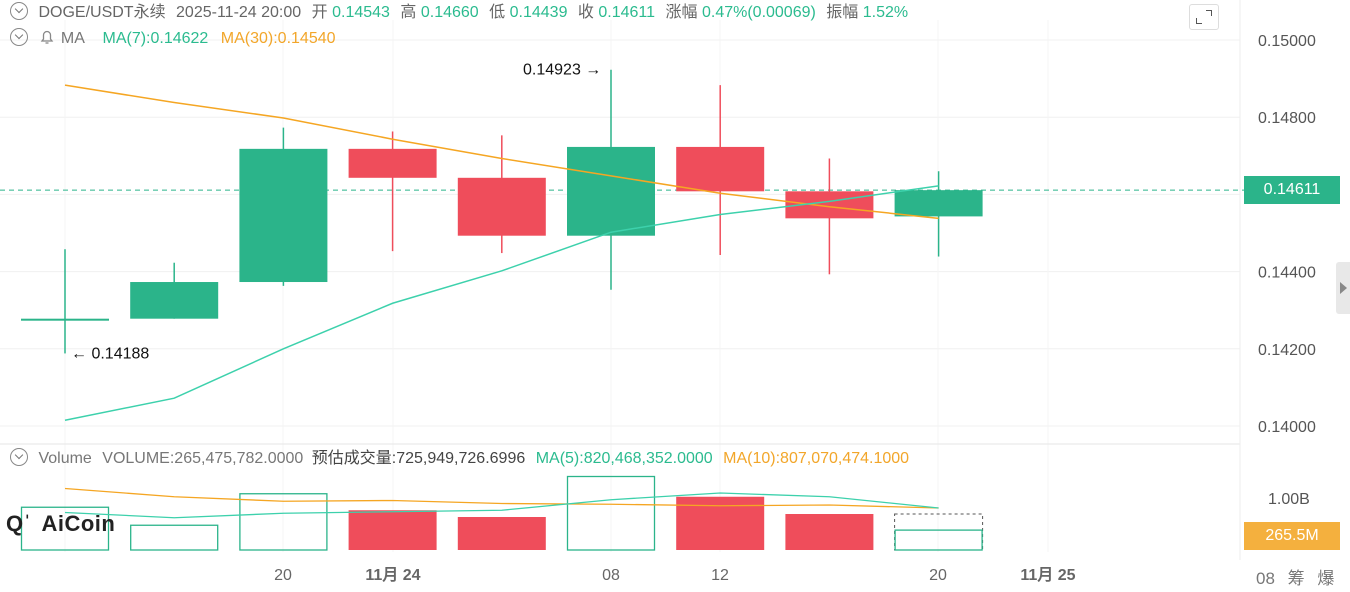 This screenshot has height=592, width=1350. I want to click on close-label: 收, so click(585, 12).